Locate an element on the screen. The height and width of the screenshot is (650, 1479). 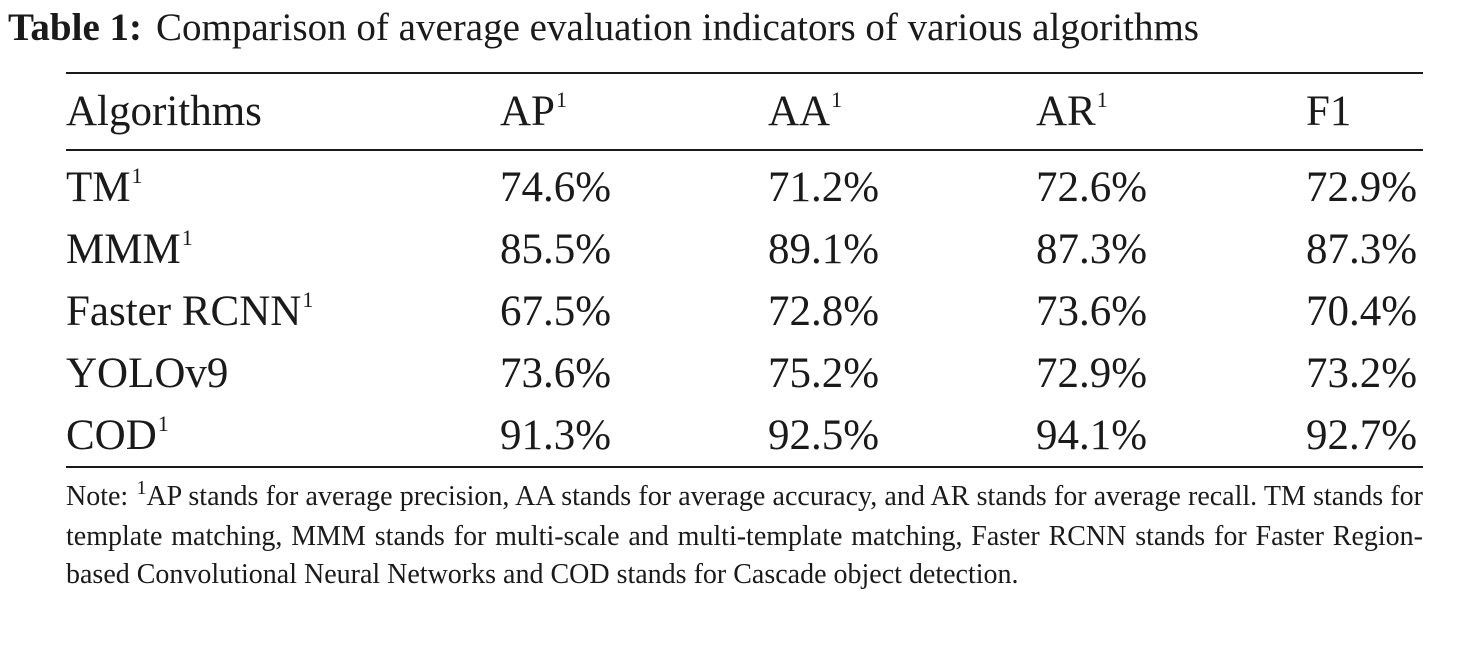
cell-ap: 74.6% is located at coordinates (556, 187).